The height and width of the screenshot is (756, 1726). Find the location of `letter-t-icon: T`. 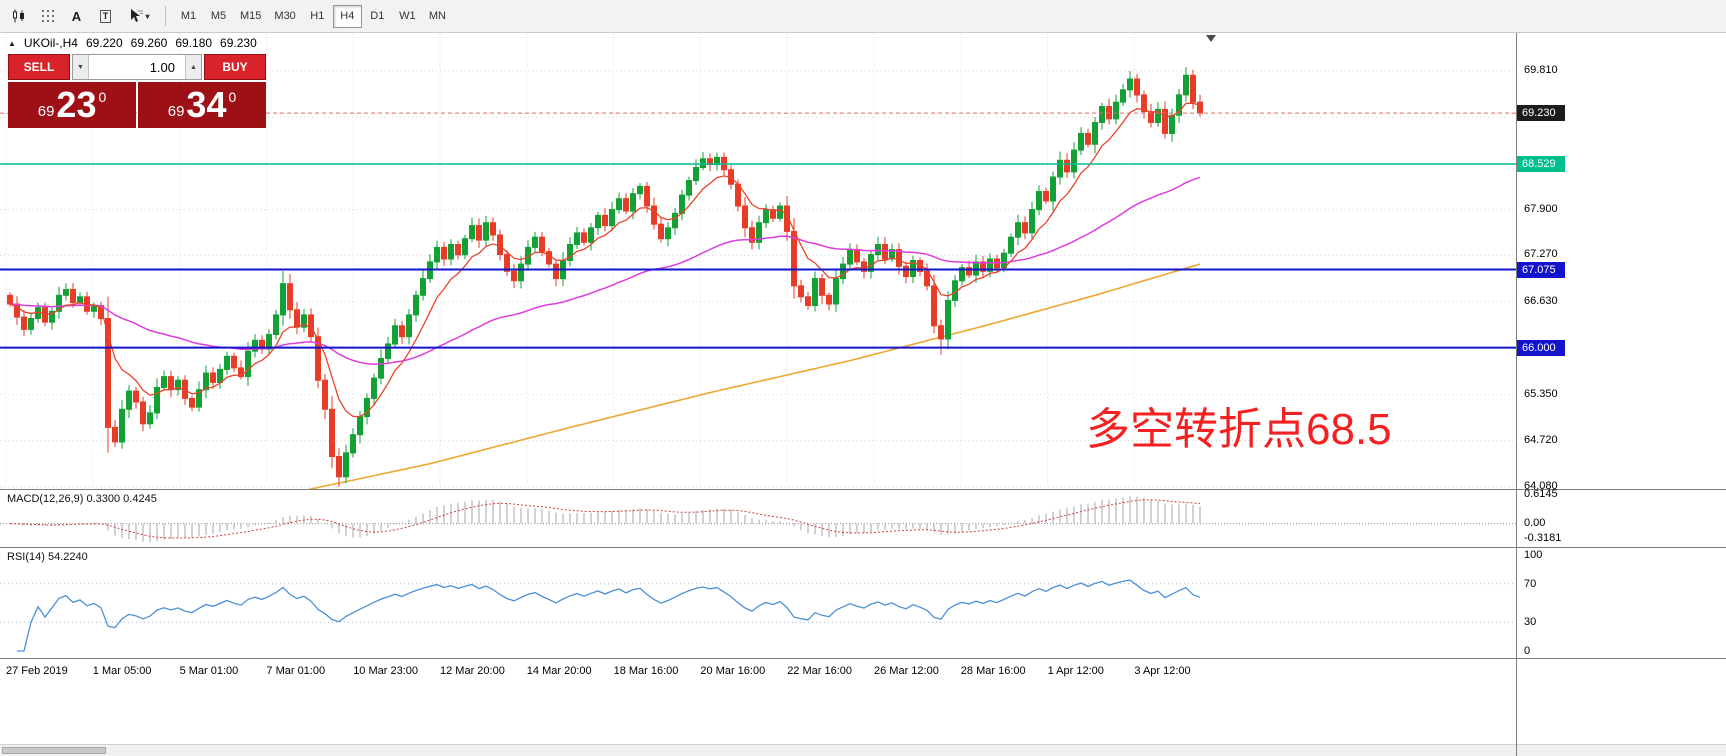

letter-t-icon: T is located at coordinates (105, 16).